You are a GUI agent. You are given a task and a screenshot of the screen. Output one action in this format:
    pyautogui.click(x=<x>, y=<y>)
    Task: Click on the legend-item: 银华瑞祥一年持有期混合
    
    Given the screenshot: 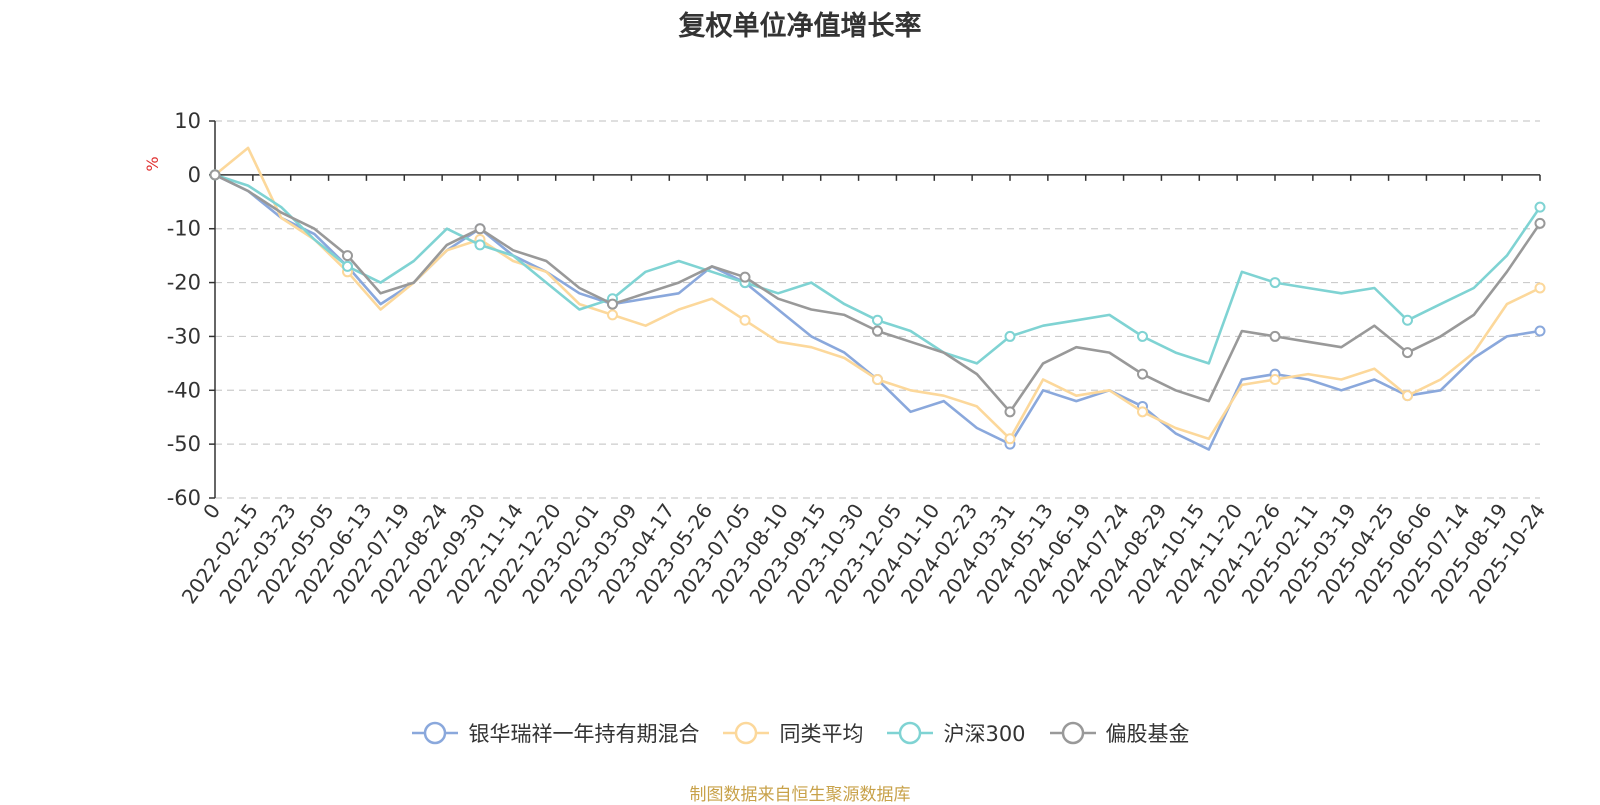 What is the action you would take?
    pyautogui.click(x=554, y=733)
    